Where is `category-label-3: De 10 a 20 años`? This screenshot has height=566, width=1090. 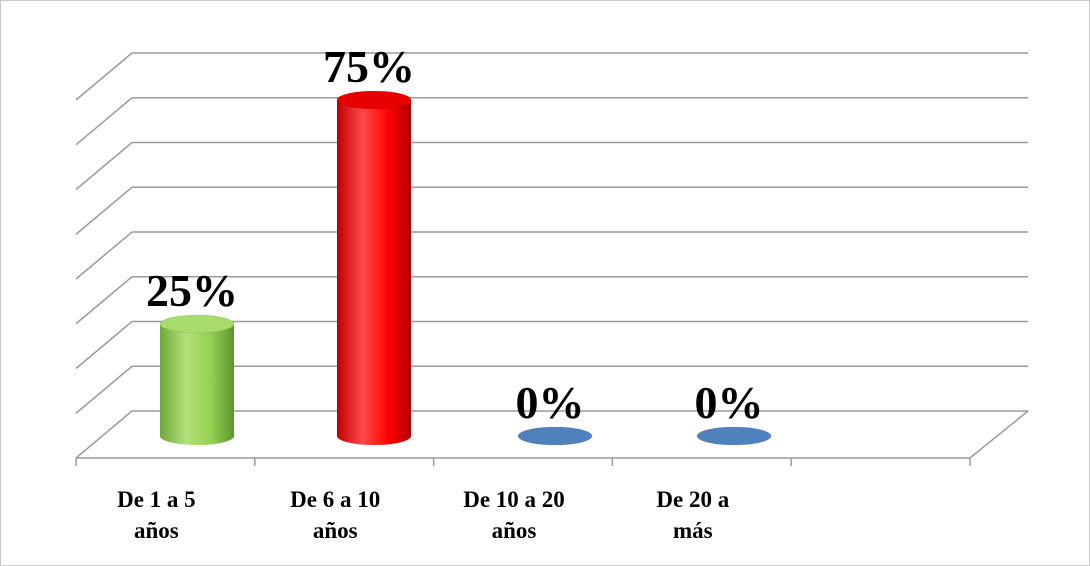 category-label-3: De 10 a 20 años is located at coordinates (514, 515).